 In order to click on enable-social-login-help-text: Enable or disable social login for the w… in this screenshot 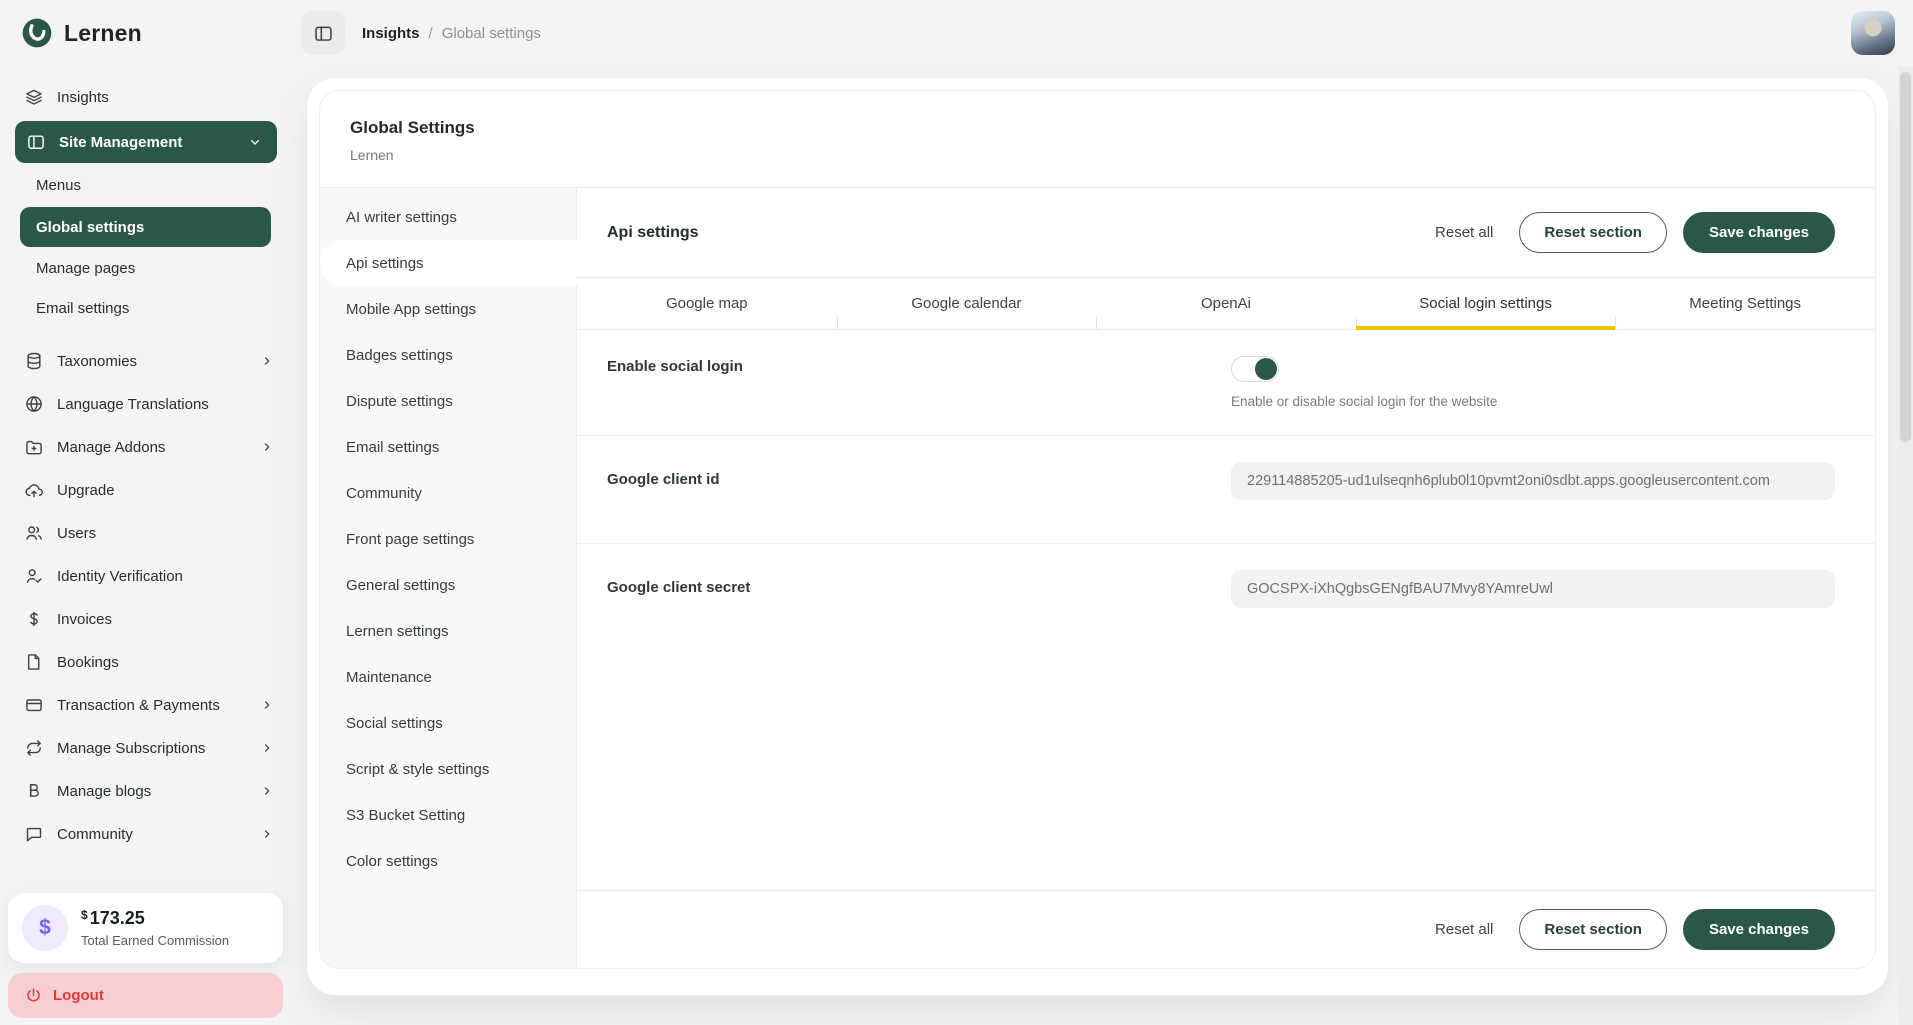, I will do `click(1364, 401)`.